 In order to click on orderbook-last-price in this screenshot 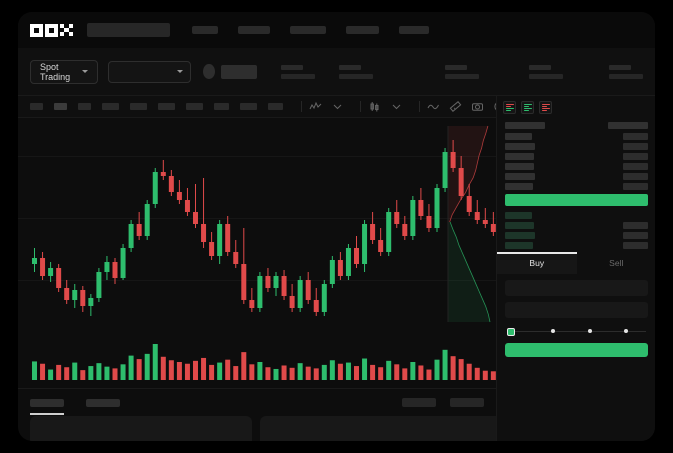, I will do `click(576, 200)`.